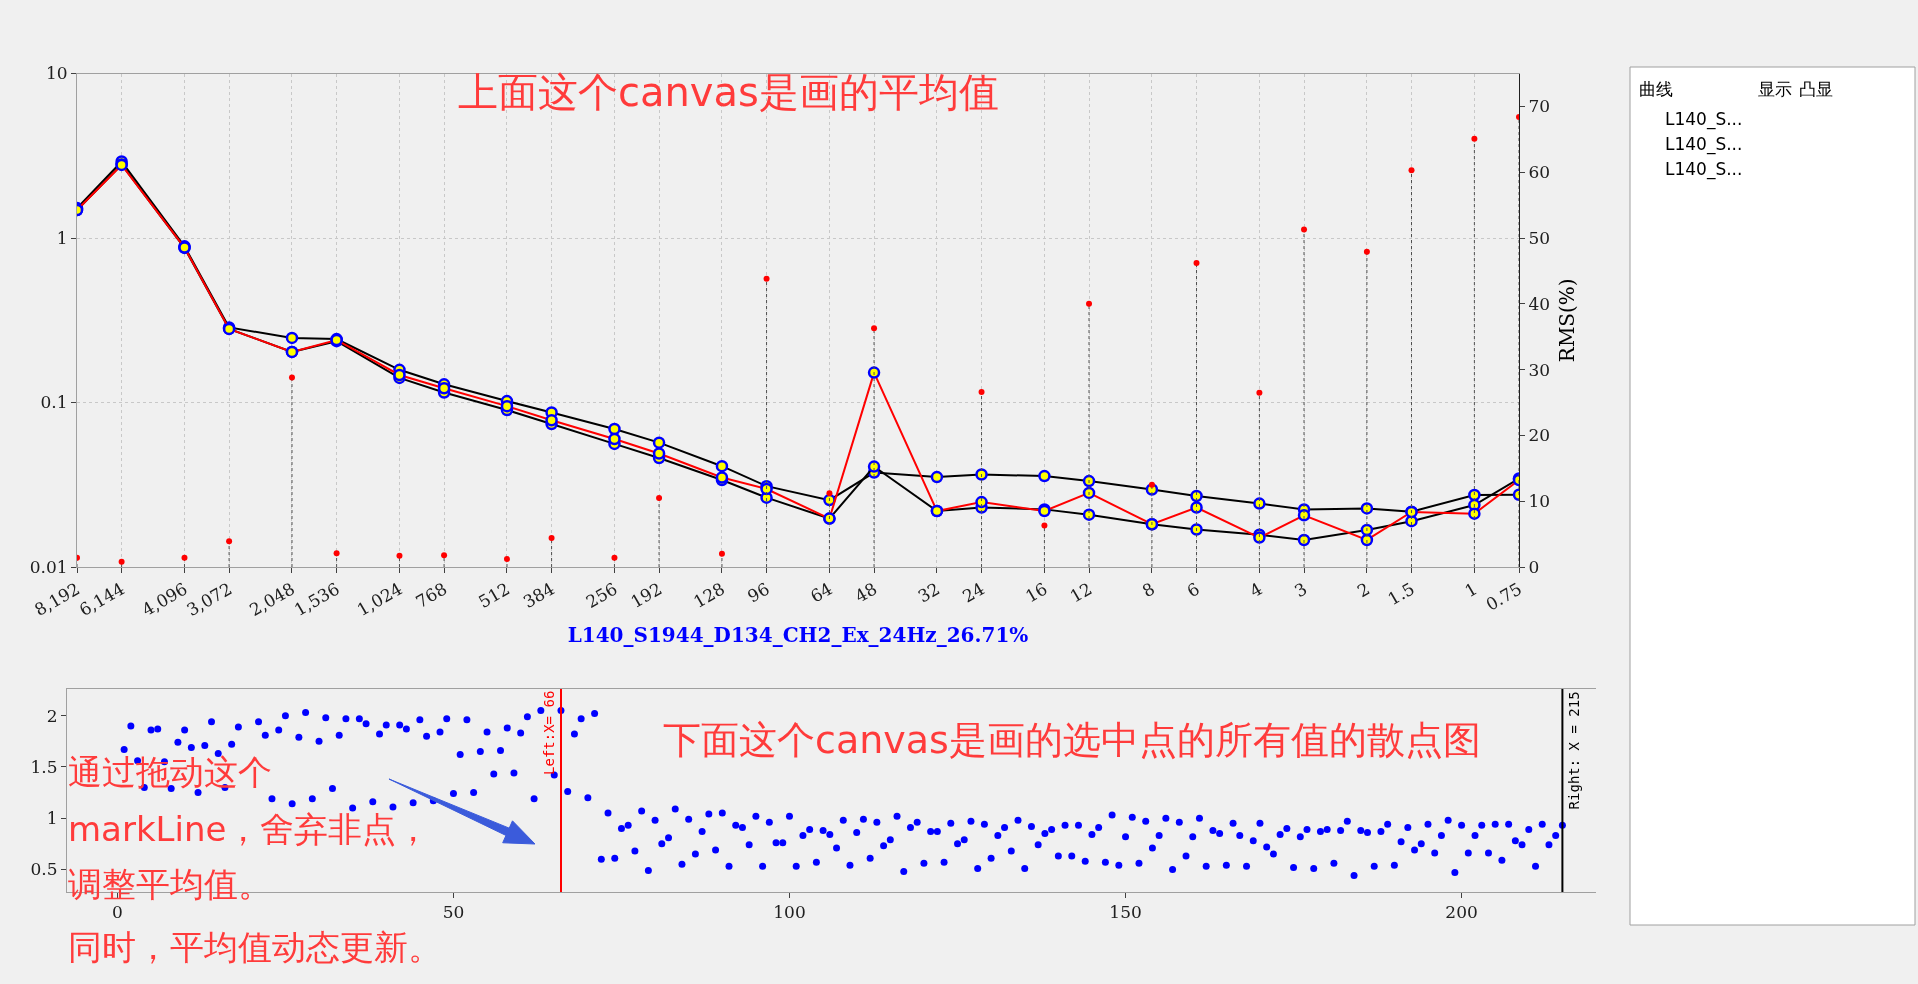 The width and height of the screenshot is (1918, 984). What do you see at coordinates (1256, 590) in the screenshot?
I see `x-tick-label: 4` at bounding box center [1256, 590].